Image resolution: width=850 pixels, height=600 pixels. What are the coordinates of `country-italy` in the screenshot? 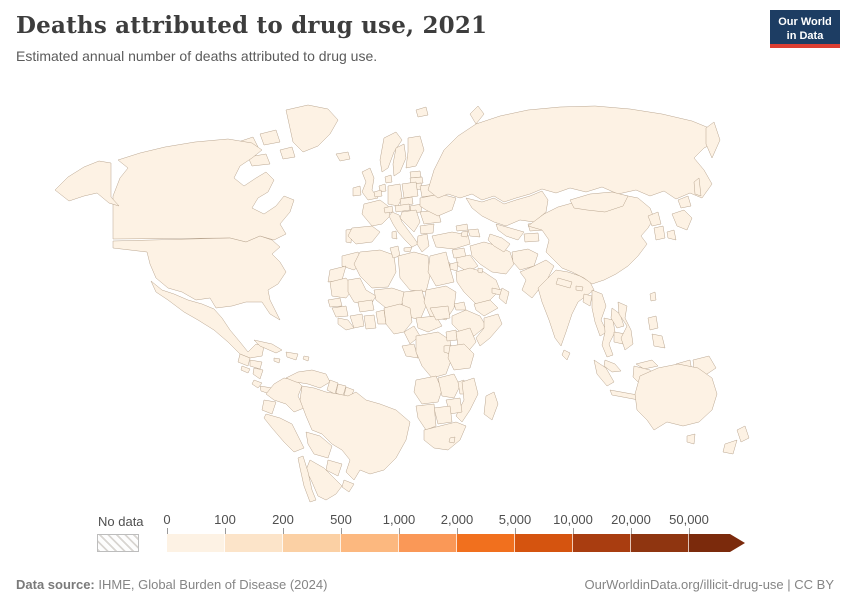 It's located at (403, 229).